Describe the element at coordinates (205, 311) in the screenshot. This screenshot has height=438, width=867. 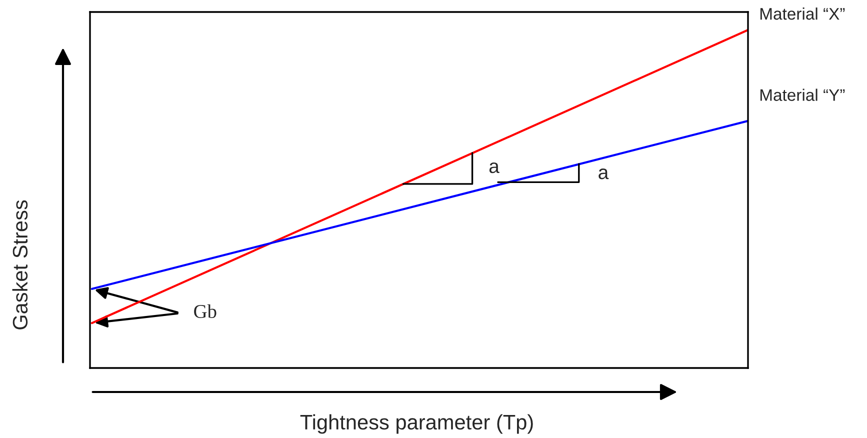
I see `annotation: Gb` at that location.